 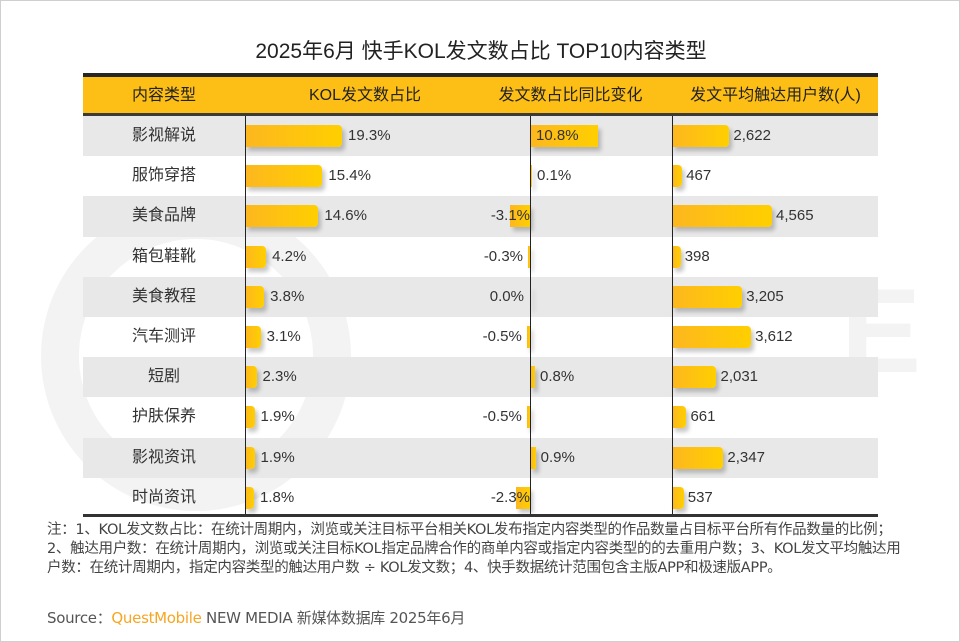 I want to click on table-row: 美食品牌 14.6% -3.1% 4,565, so click(x=480, y=216).